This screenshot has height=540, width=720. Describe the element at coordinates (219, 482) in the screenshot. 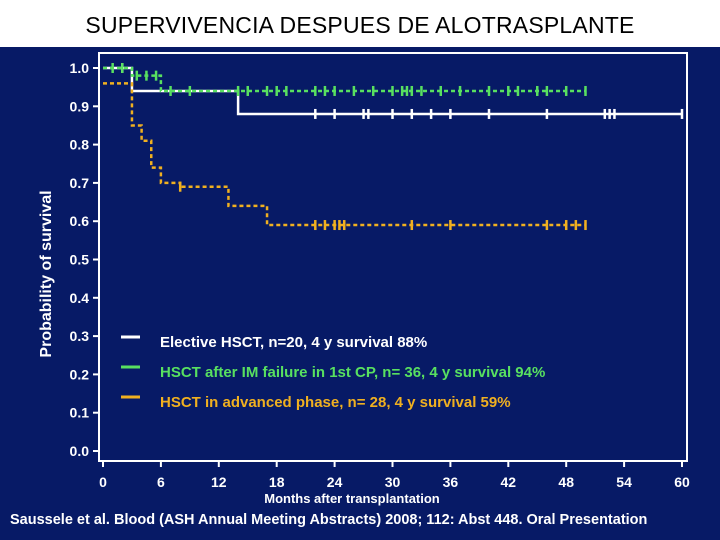

I see `x-tick-label: 12` at that location.